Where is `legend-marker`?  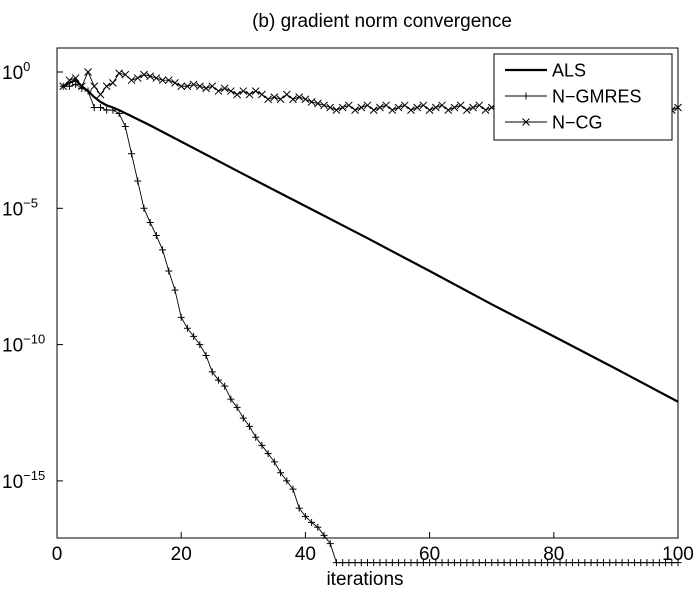 legend-marker is located at coordinates (526, 122).